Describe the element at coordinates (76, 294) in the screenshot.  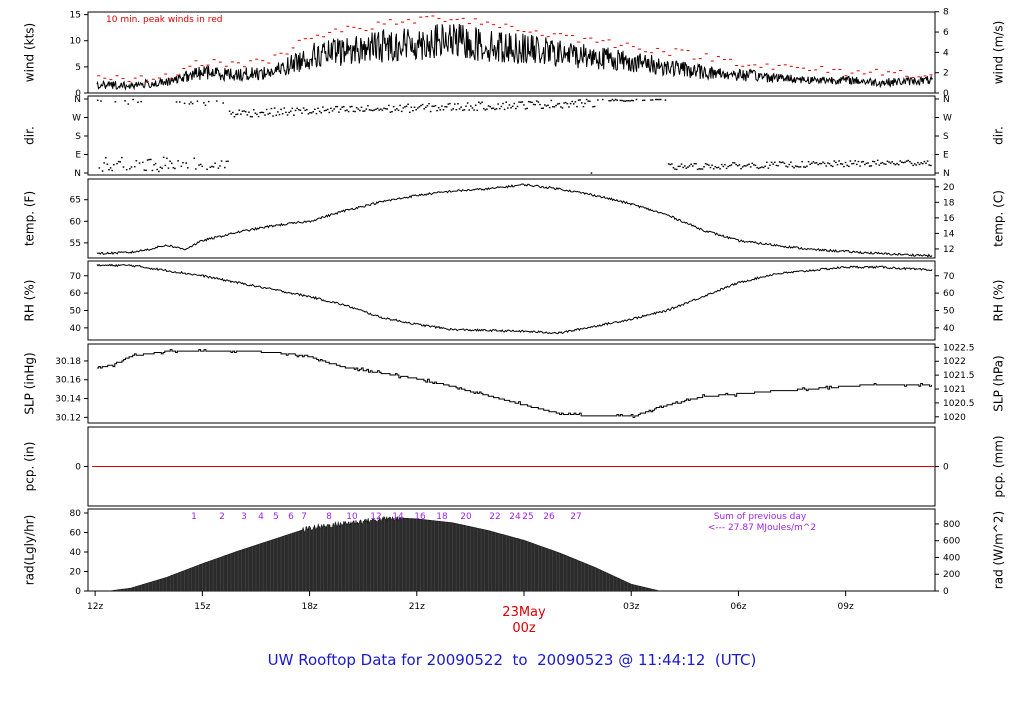
I see `rh-left-tick-label: 60` at that location.